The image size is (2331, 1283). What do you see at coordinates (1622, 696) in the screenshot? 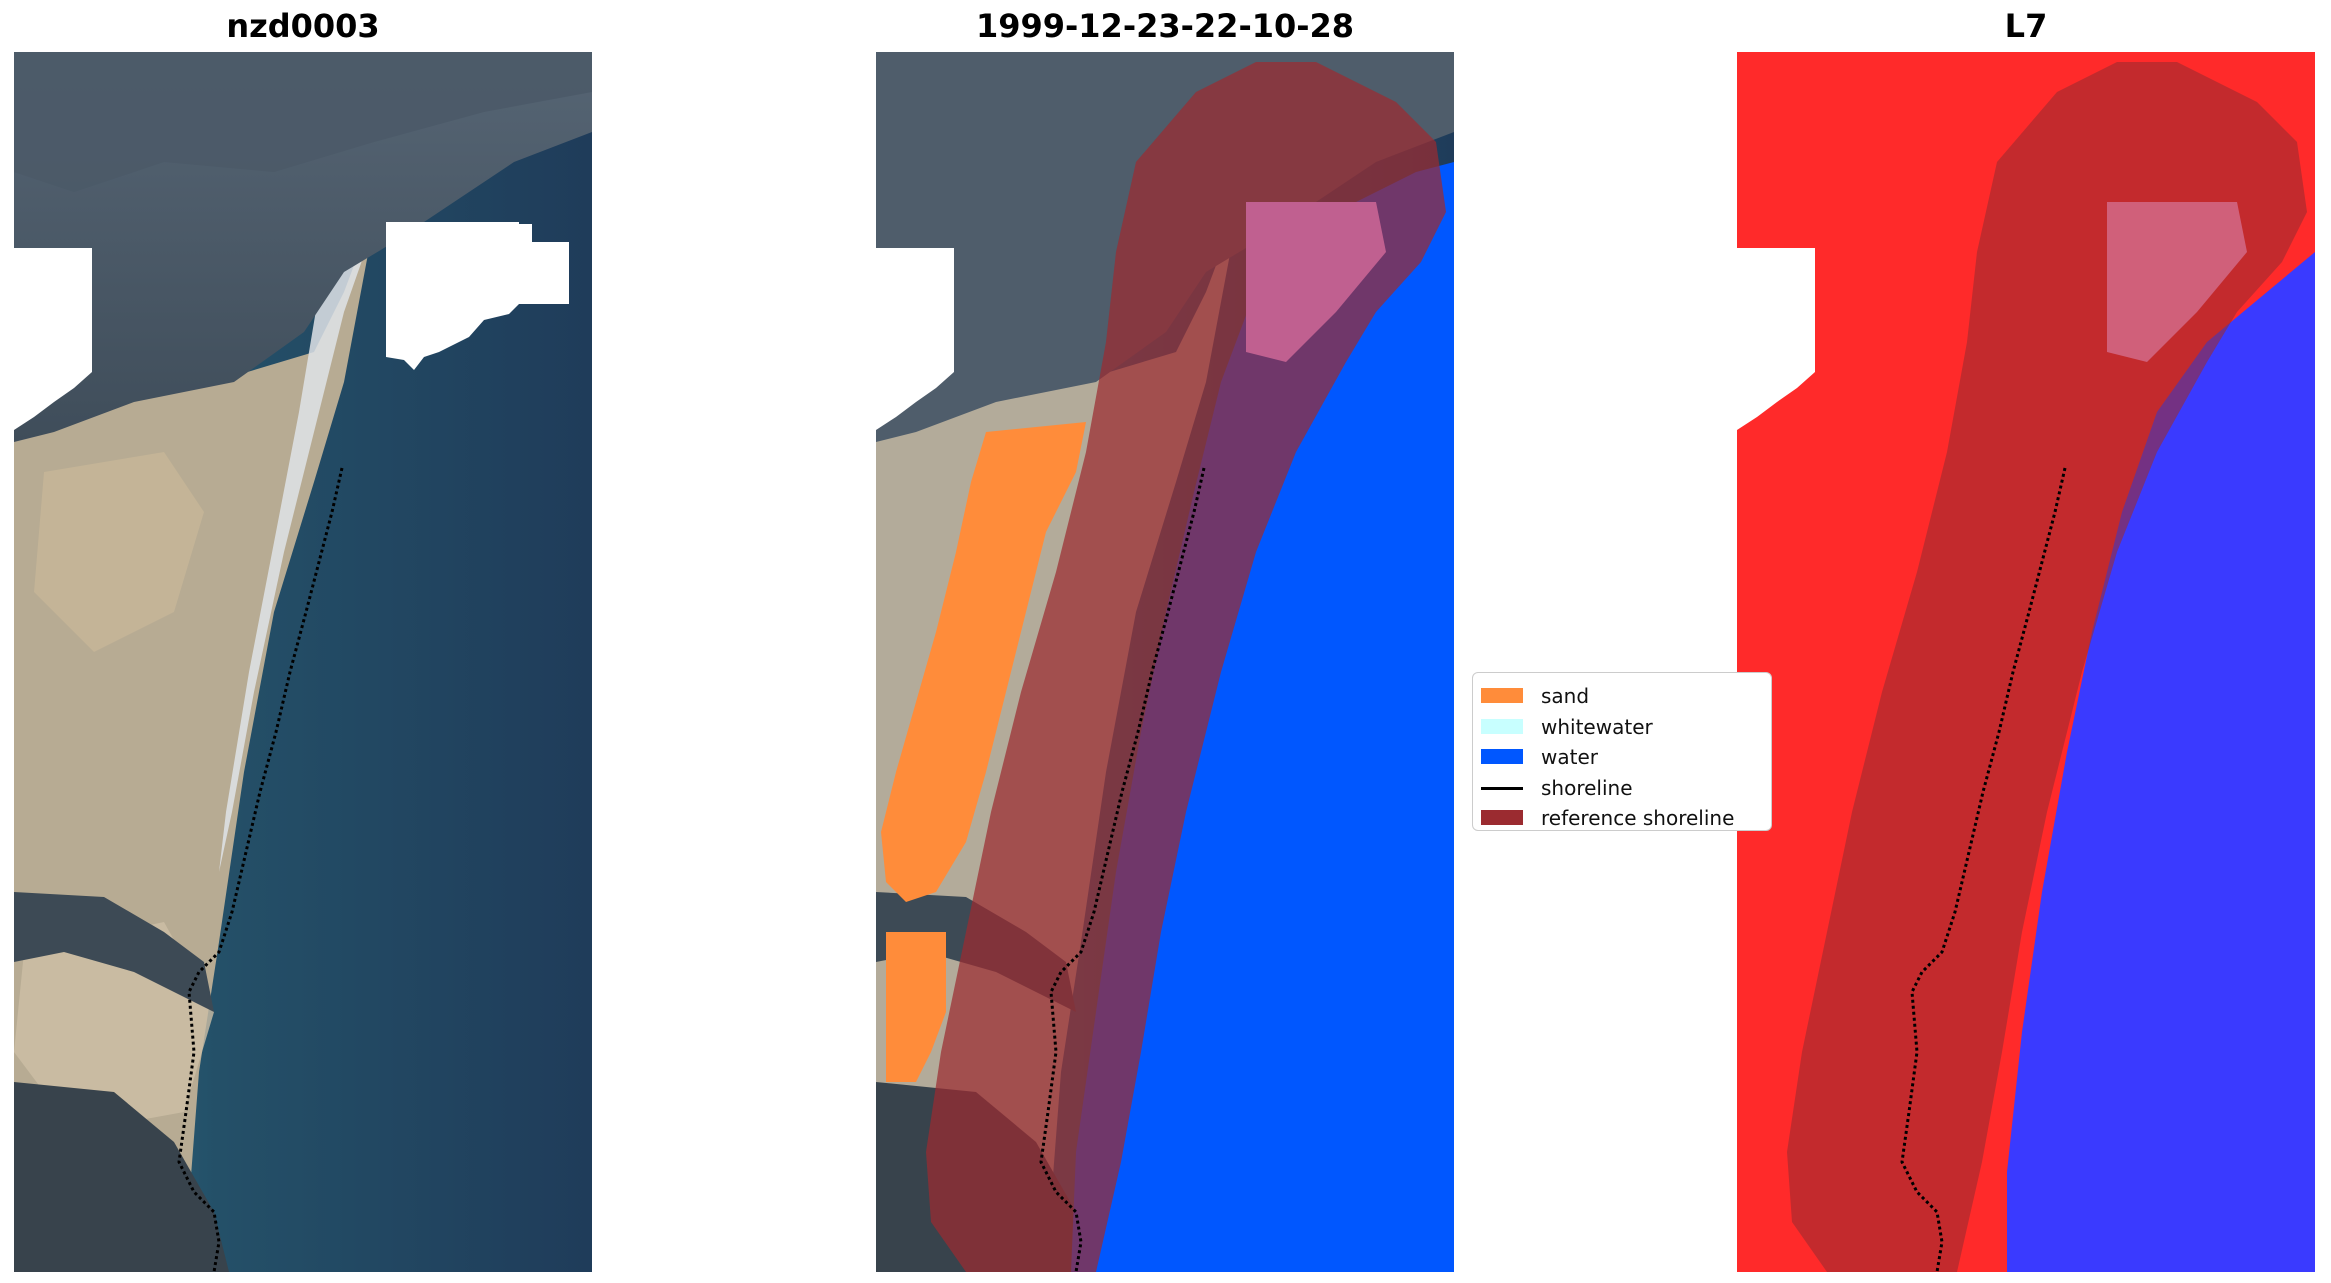
I see `legend-item-sand: sand` at bounding box center [1622, 696].